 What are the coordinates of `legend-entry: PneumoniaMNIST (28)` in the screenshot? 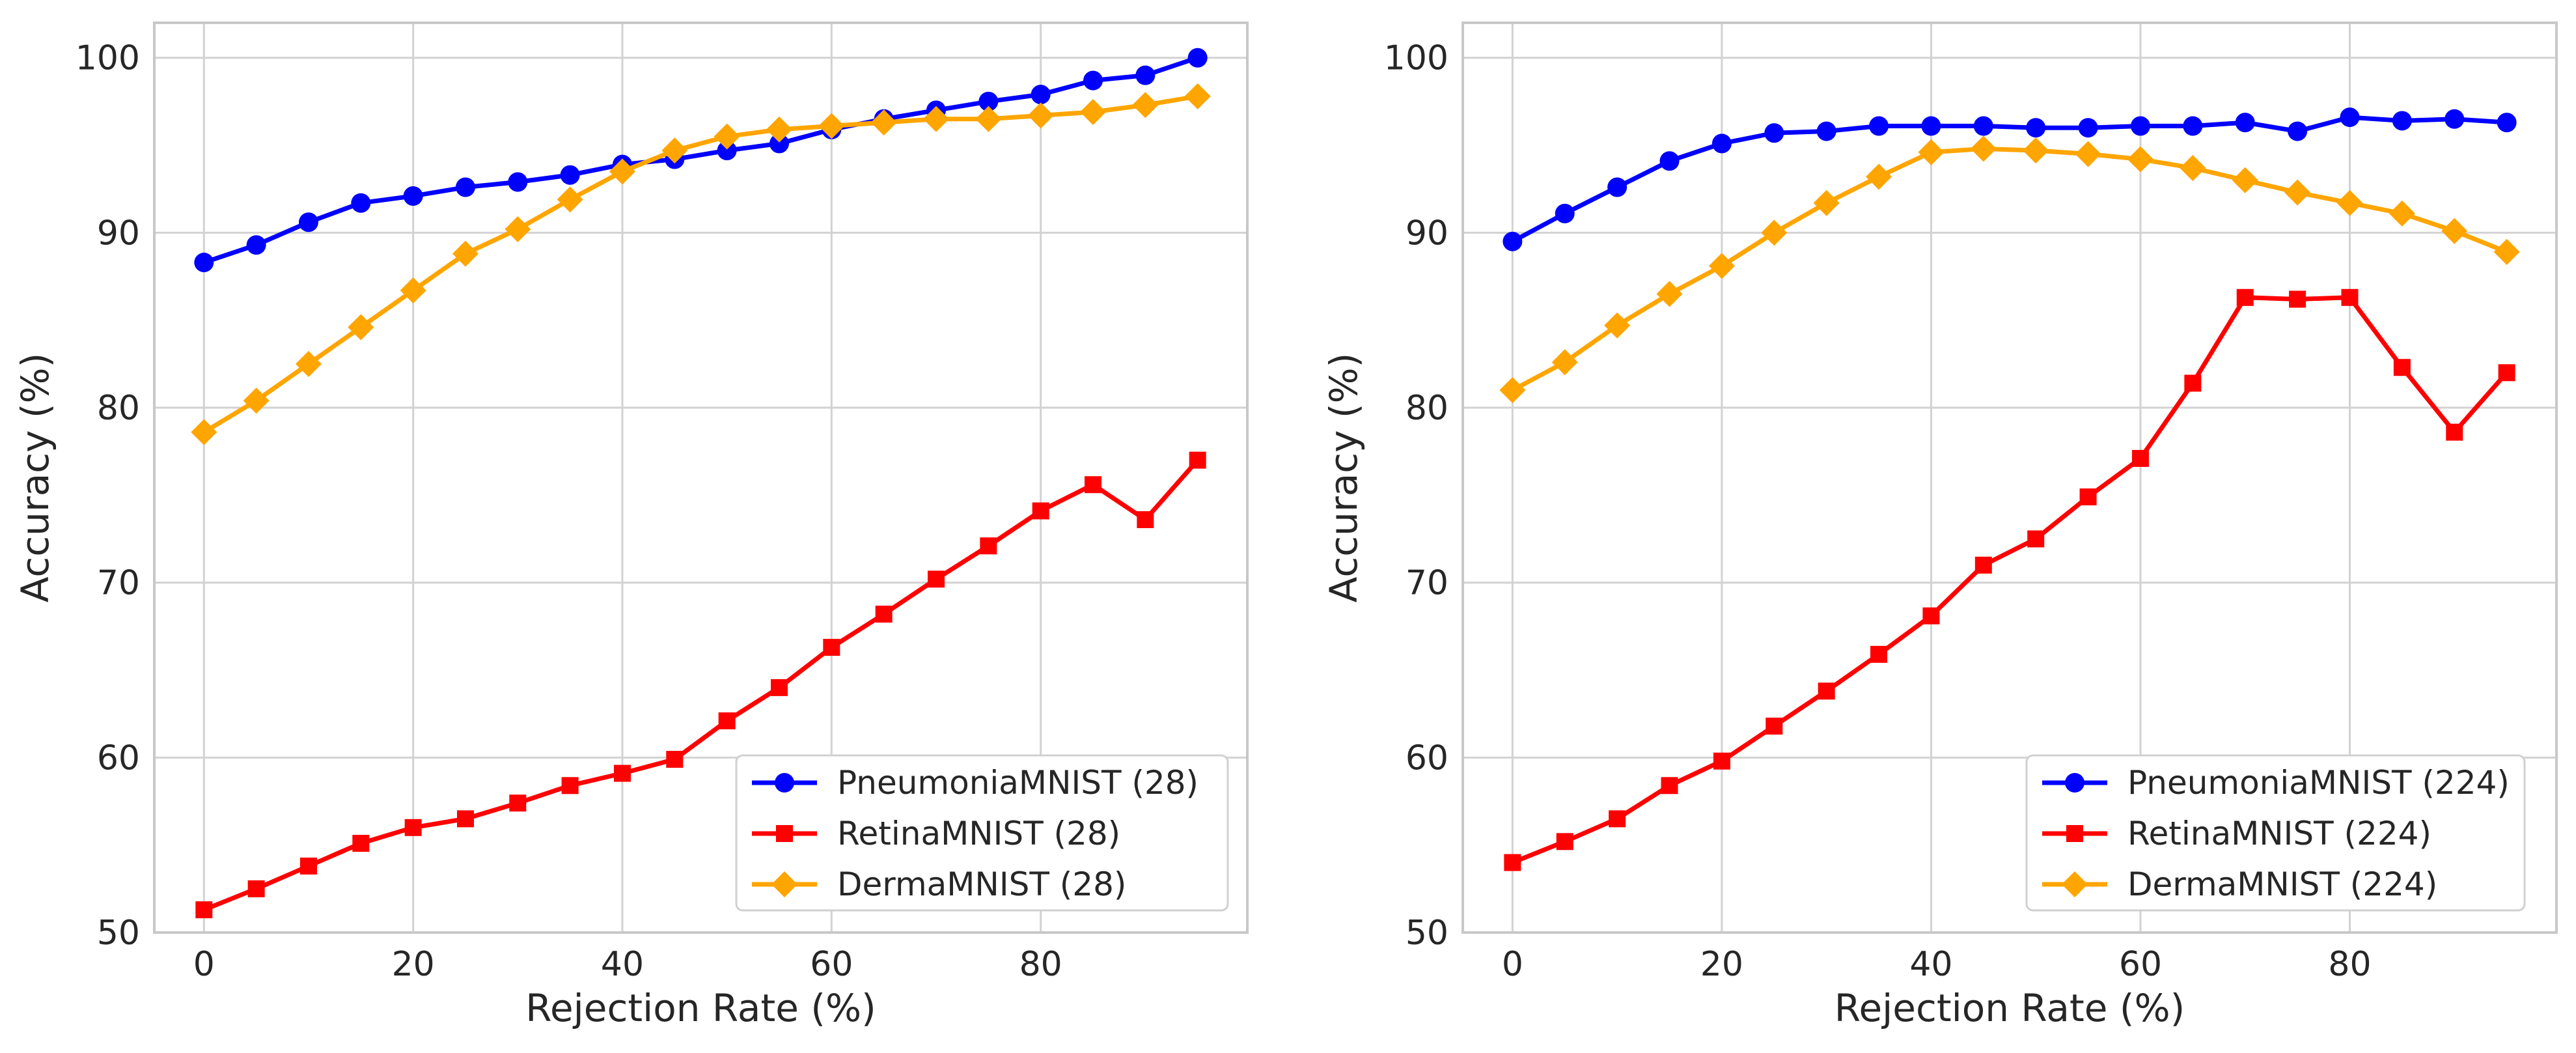 It's located at (975, 783).